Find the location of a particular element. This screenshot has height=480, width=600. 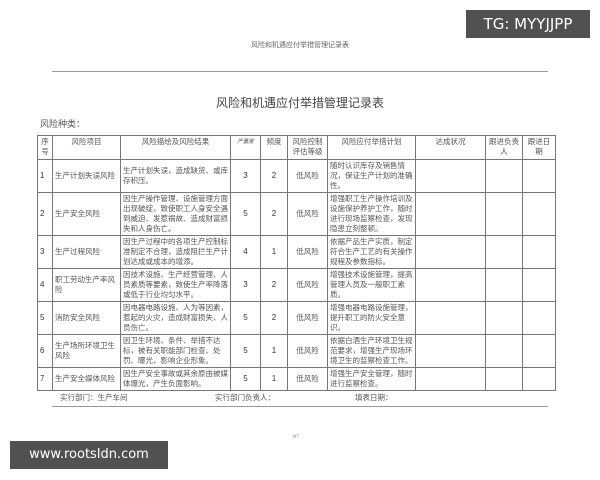

risk-description: 因生产过程中的各项生产控制标准制定不合理，造成阻拦生产计划达成或成本的增添。 is located at coordinates (175, 252).